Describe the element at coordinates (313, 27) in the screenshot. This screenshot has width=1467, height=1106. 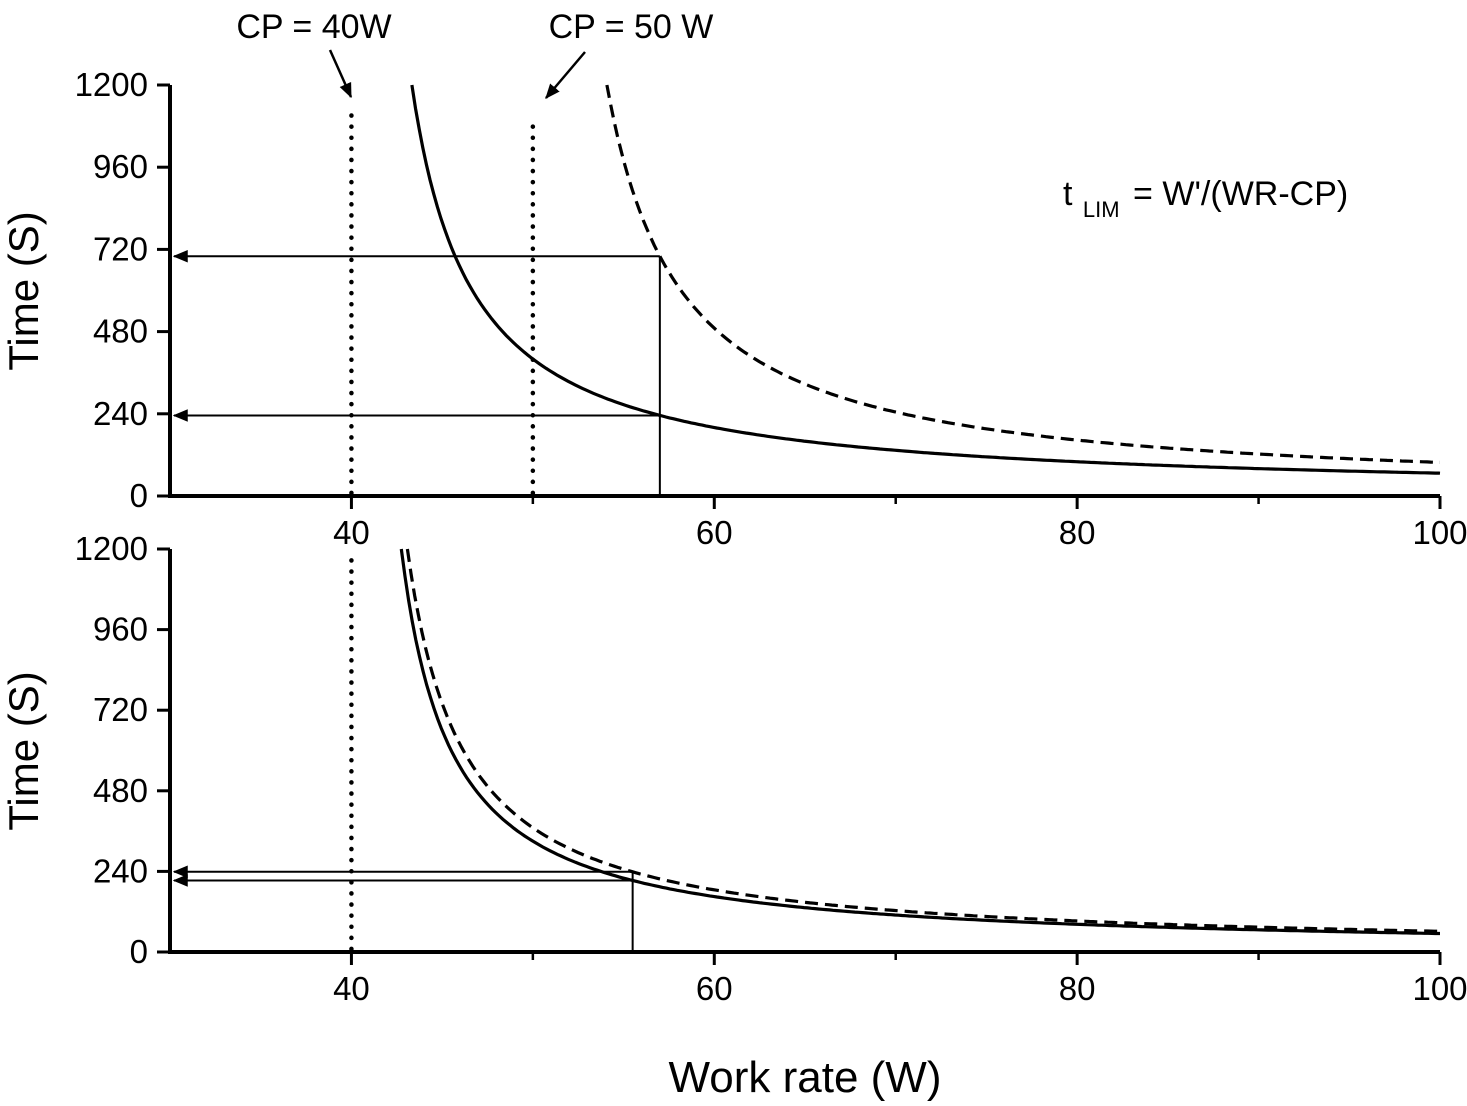
I see `cp40-label: CP = 40W` at that location.